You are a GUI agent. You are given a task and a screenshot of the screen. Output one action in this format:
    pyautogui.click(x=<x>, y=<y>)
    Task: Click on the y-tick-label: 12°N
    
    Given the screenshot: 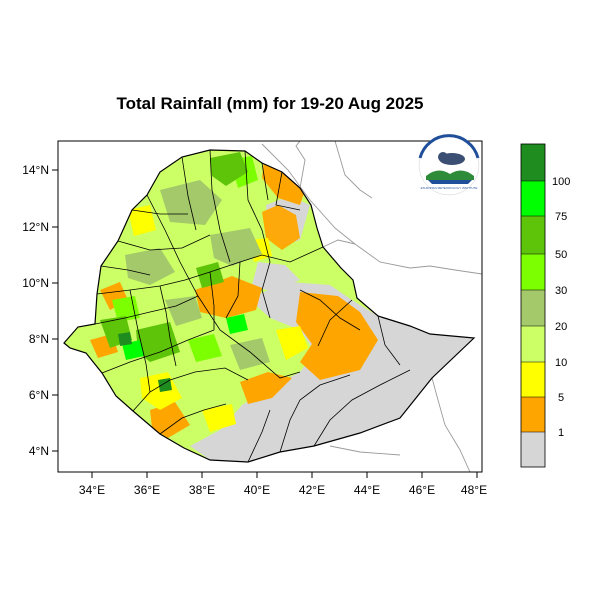 What is the action you would take?
    pyautogui.click(x=35, y=227)
    